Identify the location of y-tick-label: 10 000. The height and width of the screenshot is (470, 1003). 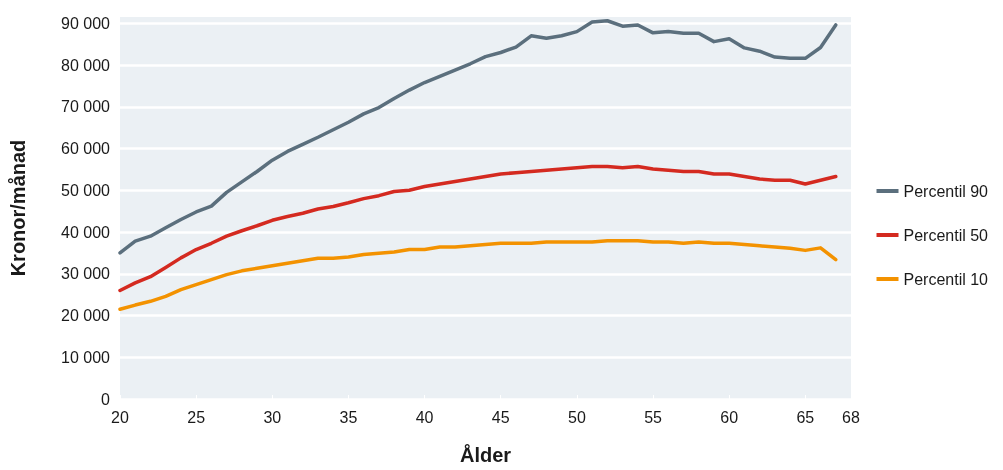
(86, 357).